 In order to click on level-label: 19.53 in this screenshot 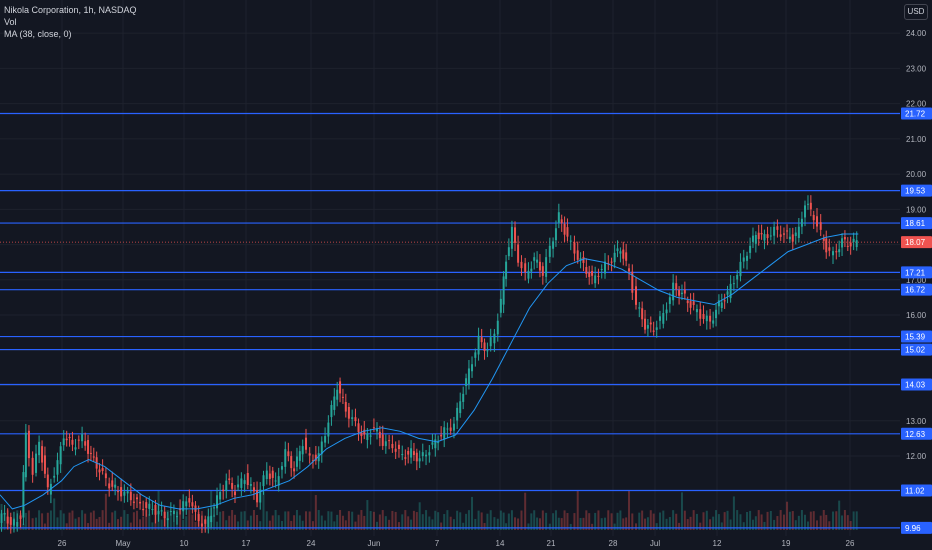, I will do `click(915, 191)`.